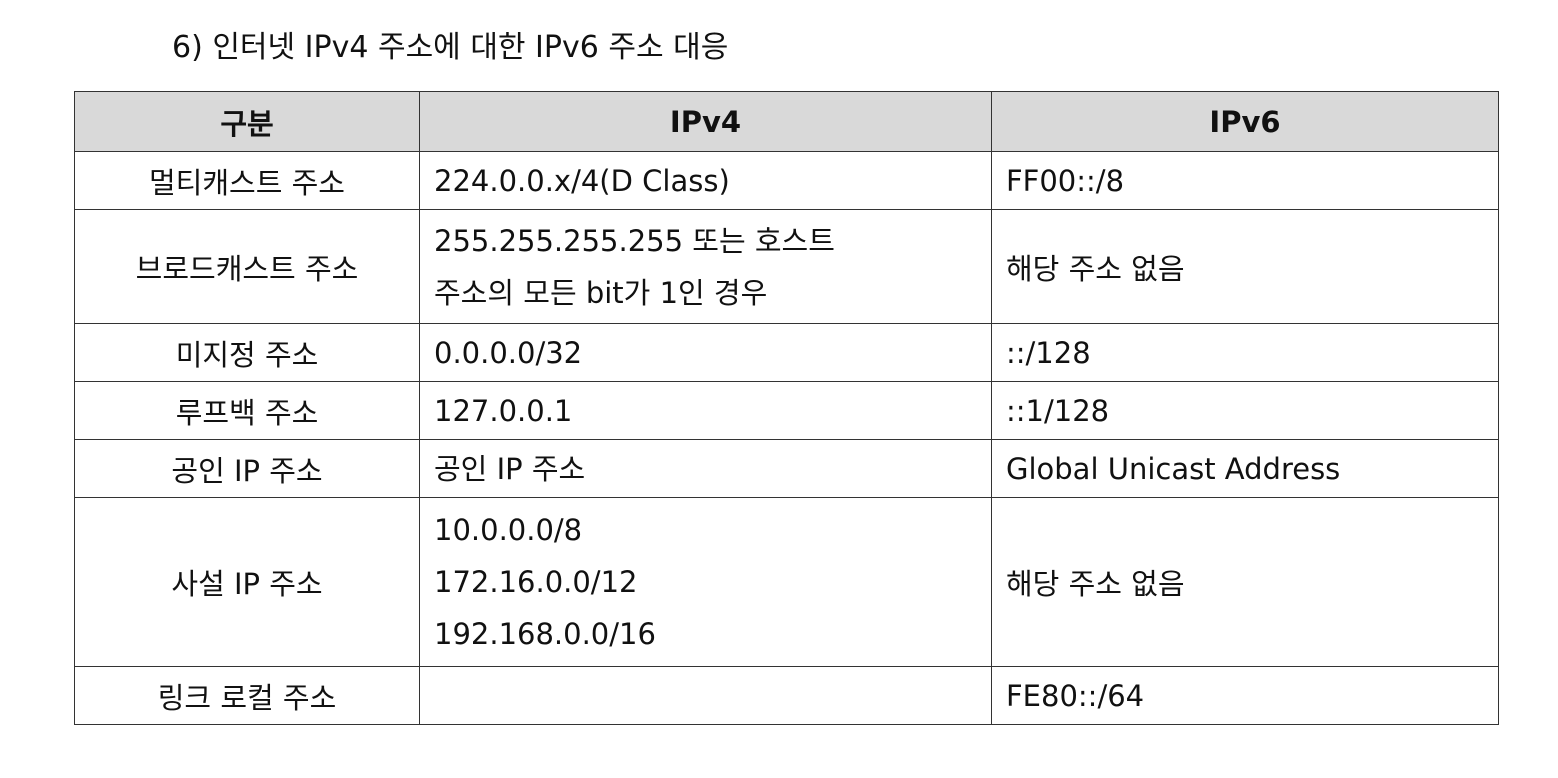 The image size is (1558, 778). I want to click on row-label: 링크 로컬 주소, so click(247, 695).